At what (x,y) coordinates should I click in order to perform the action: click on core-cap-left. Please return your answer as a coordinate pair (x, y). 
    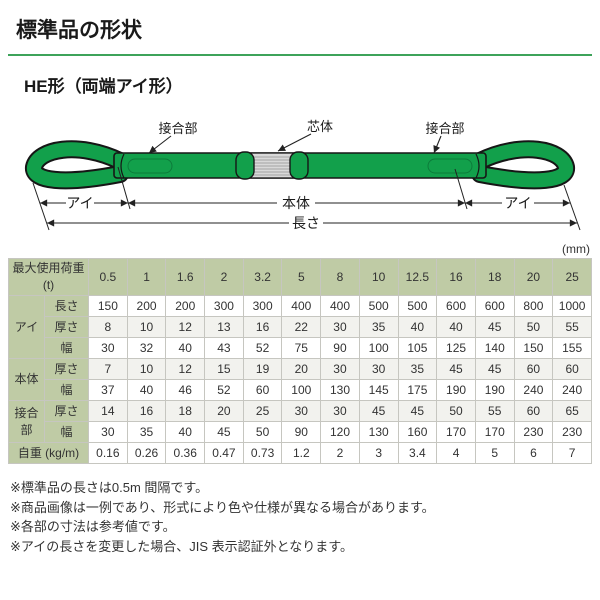
    Looking at the image, I should click on (245, 165).